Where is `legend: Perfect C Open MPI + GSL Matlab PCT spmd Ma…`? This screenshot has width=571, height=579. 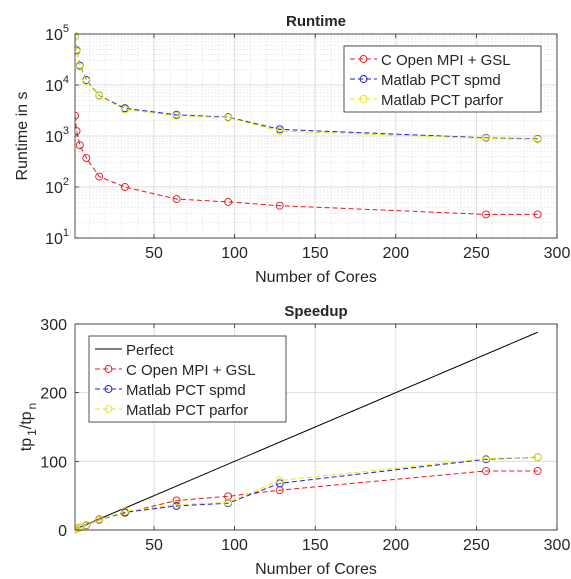
legend: Perfect C Open MPI + GSL Matlab PCT spmd Ma… is located at coordinates (187, 379).